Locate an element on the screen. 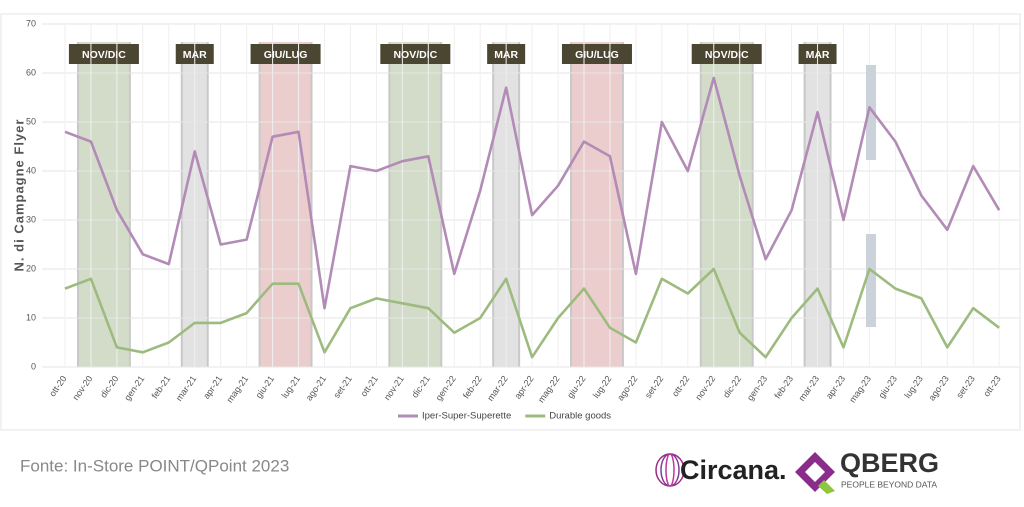 The height and width of the screenshot is (507, 1024). x-tick-label: ott-23 is located at coordinates (991, 386).